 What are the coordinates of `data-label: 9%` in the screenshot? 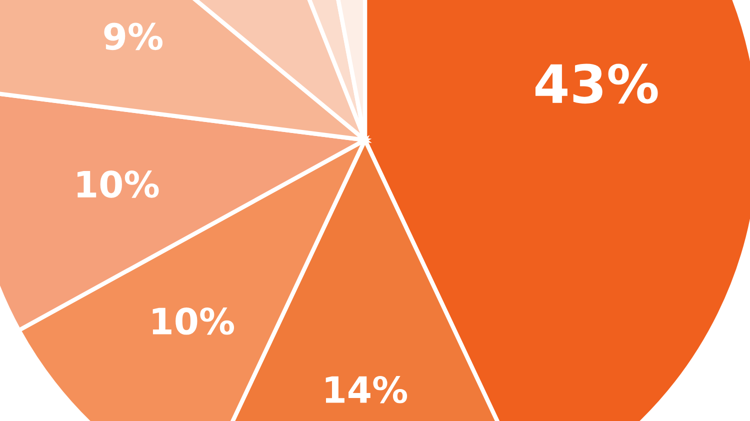 It's located at (133, 36).